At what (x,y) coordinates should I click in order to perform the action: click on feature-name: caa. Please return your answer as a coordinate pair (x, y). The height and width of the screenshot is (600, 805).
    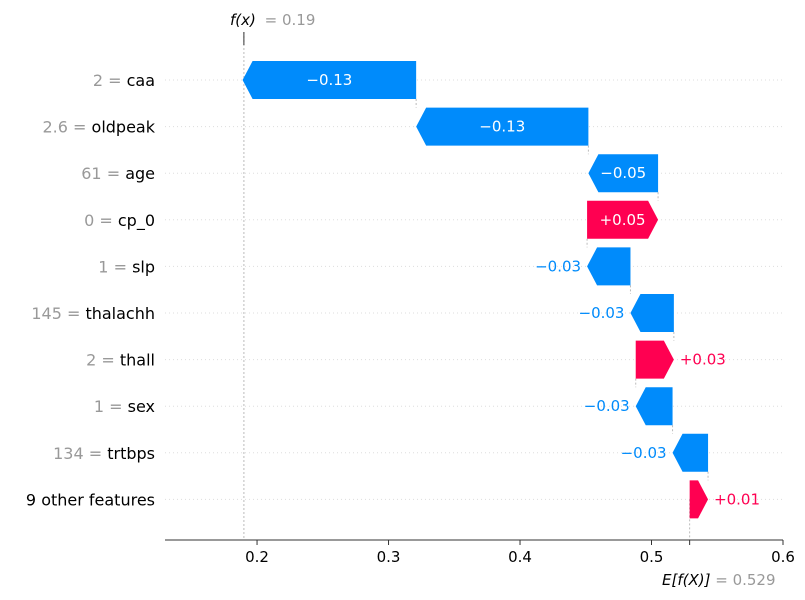
    Looking at the image, I should click on (141, 80).